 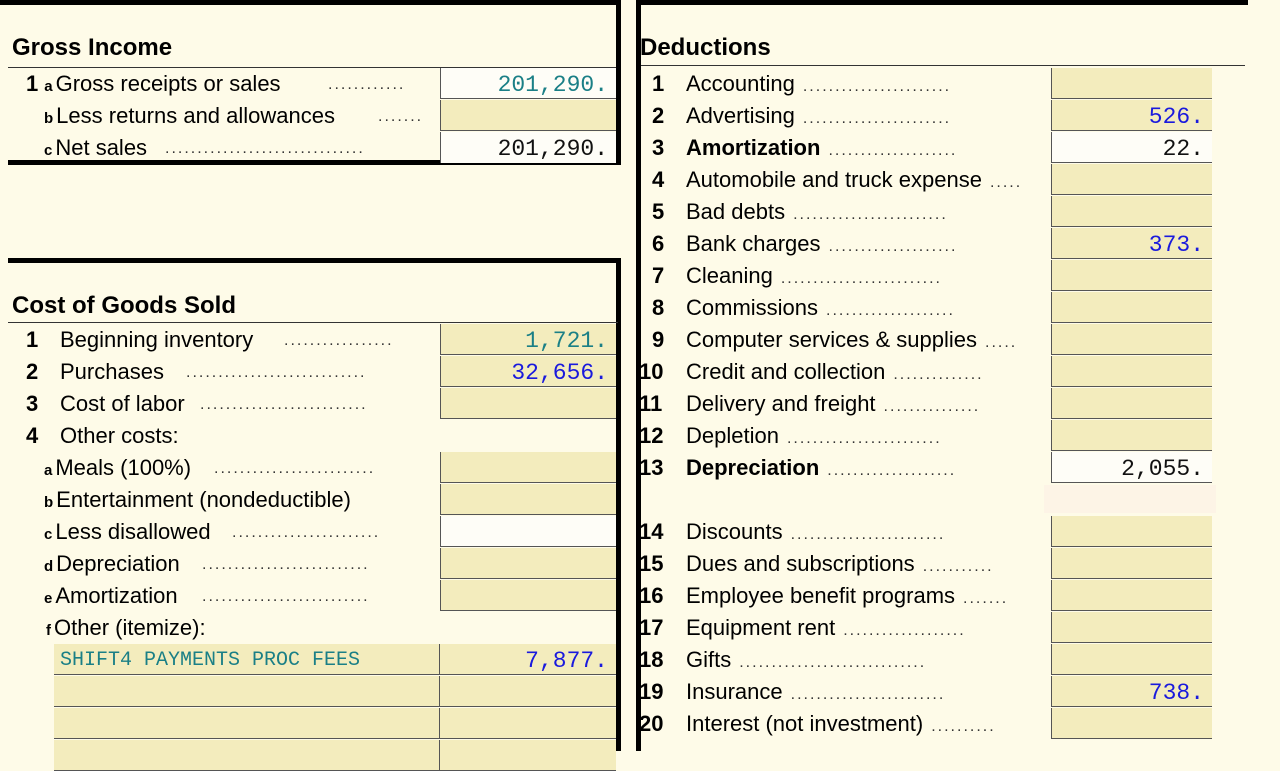 I want to click on deduction-label: Delivery and freight, so click(x=781, y=403).